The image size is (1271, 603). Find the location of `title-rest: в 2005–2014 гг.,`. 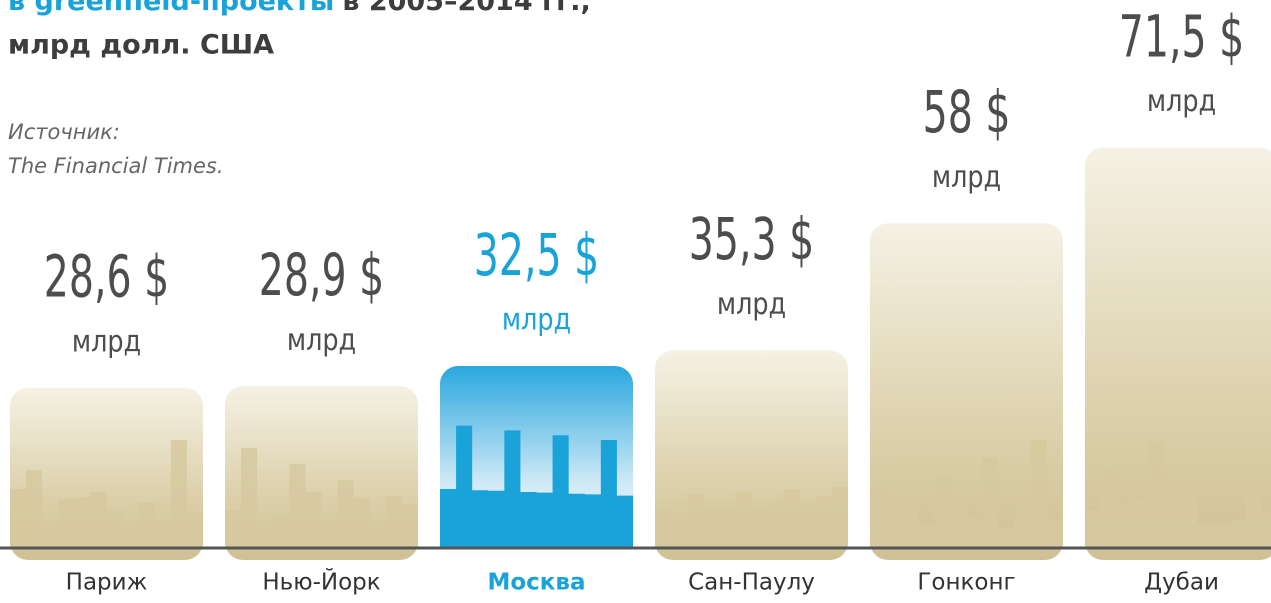

title-rest: в 2005–2014 гг., is located at coordinates (466, 8).